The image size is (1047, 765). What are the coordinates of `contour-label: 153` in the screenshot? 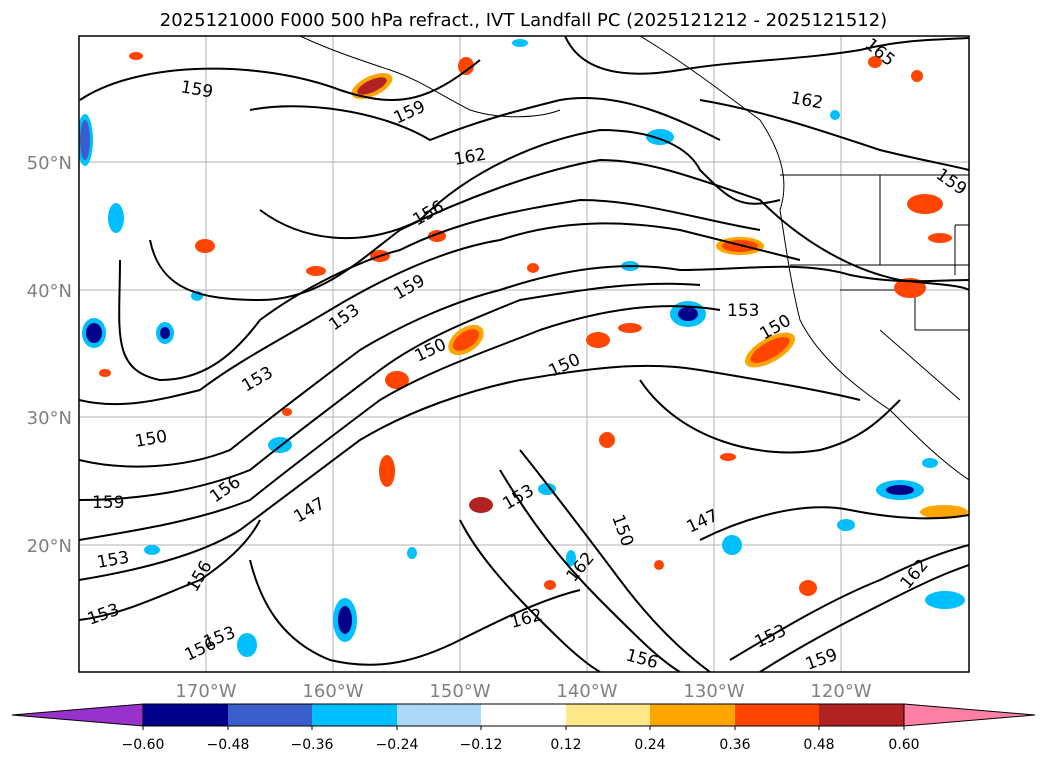 It's located at (743, 311).